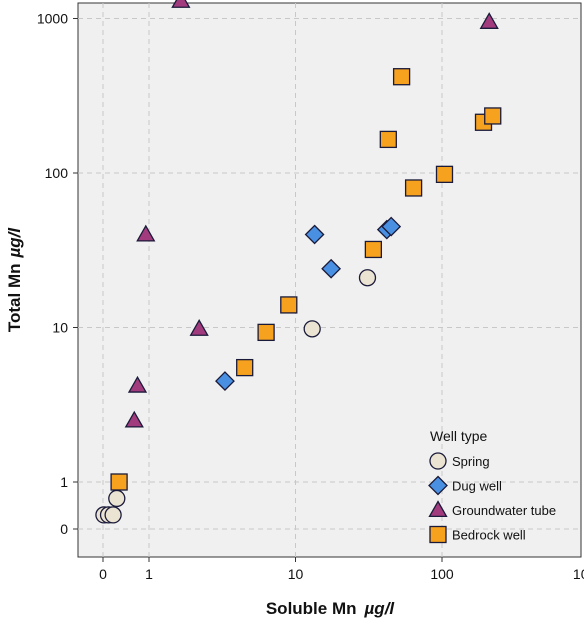  I want to click on y-axis-title: Total Mnµg/l, so click(14, 280).